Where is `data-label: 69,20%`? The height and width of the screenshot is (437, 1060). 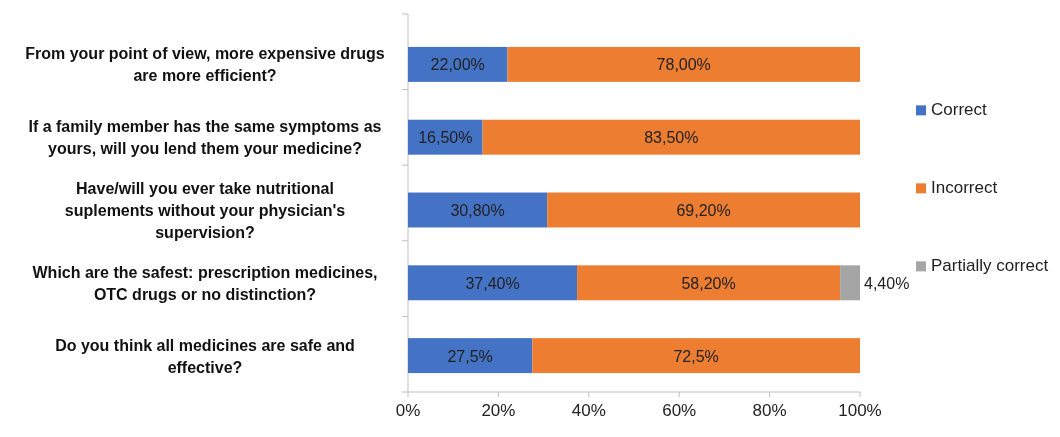 data-label: 69,20% is located at coordinates (703, 210).